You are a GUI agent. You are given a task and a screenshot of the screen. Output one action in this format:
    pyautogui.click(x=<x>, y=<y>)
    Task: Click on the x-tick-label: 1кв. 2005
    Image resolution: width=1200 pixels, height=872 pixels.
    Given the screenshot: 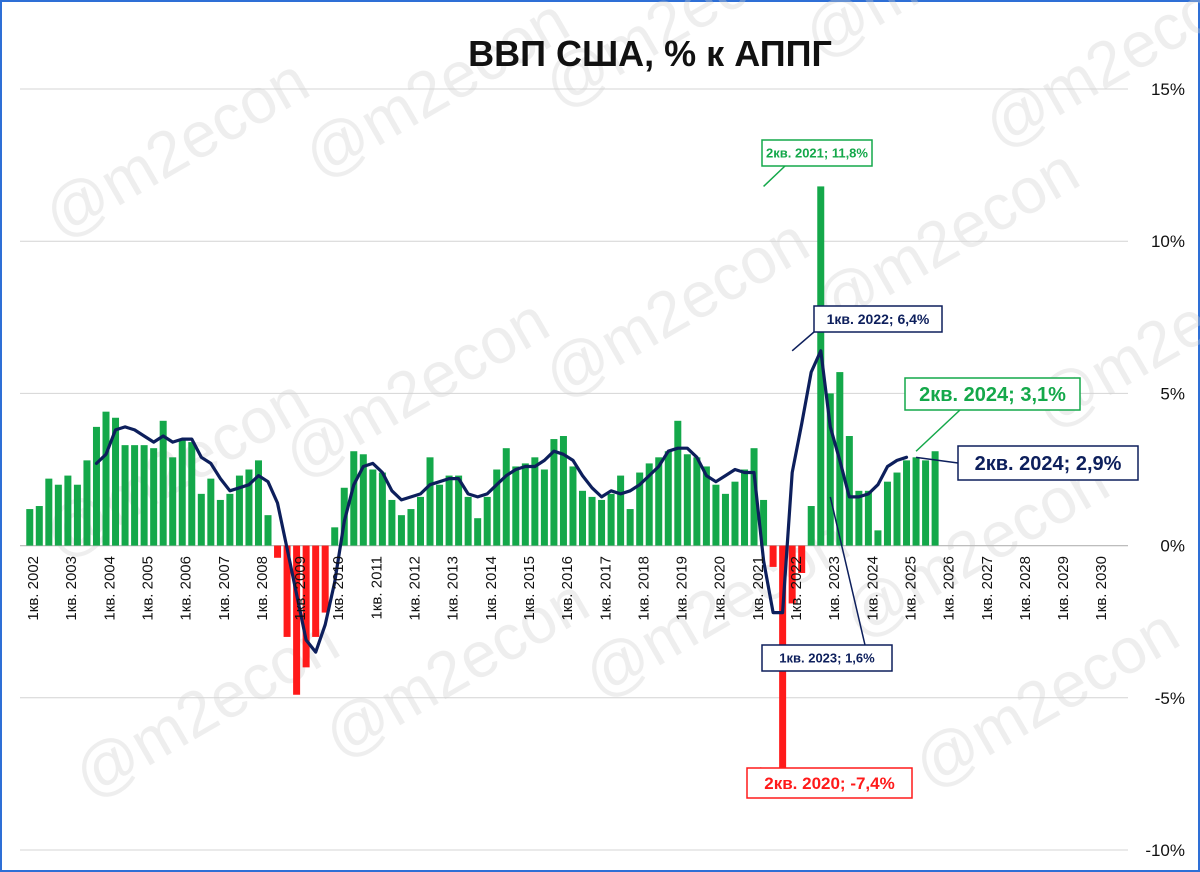 What is the action you would take?
    pyautogui.click(x=147, y=588)
    